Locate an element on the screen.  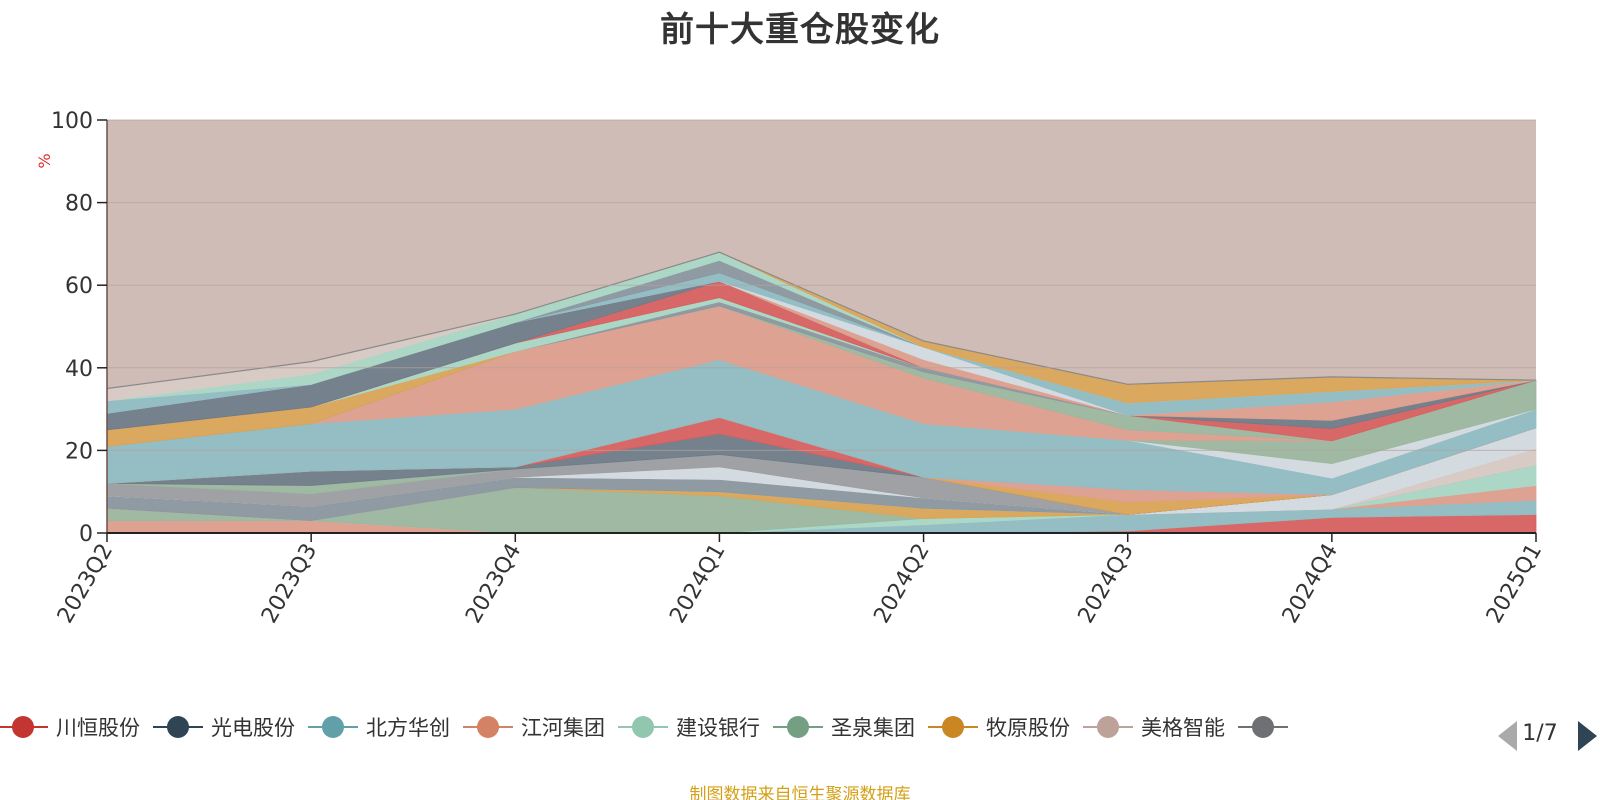
y-tick-label-20: 20 is located at coordinates (79, 451).